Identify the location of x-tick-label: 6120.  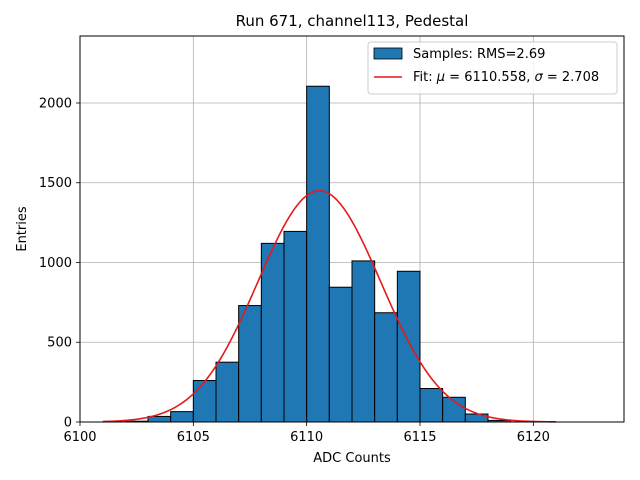
(533, 437).